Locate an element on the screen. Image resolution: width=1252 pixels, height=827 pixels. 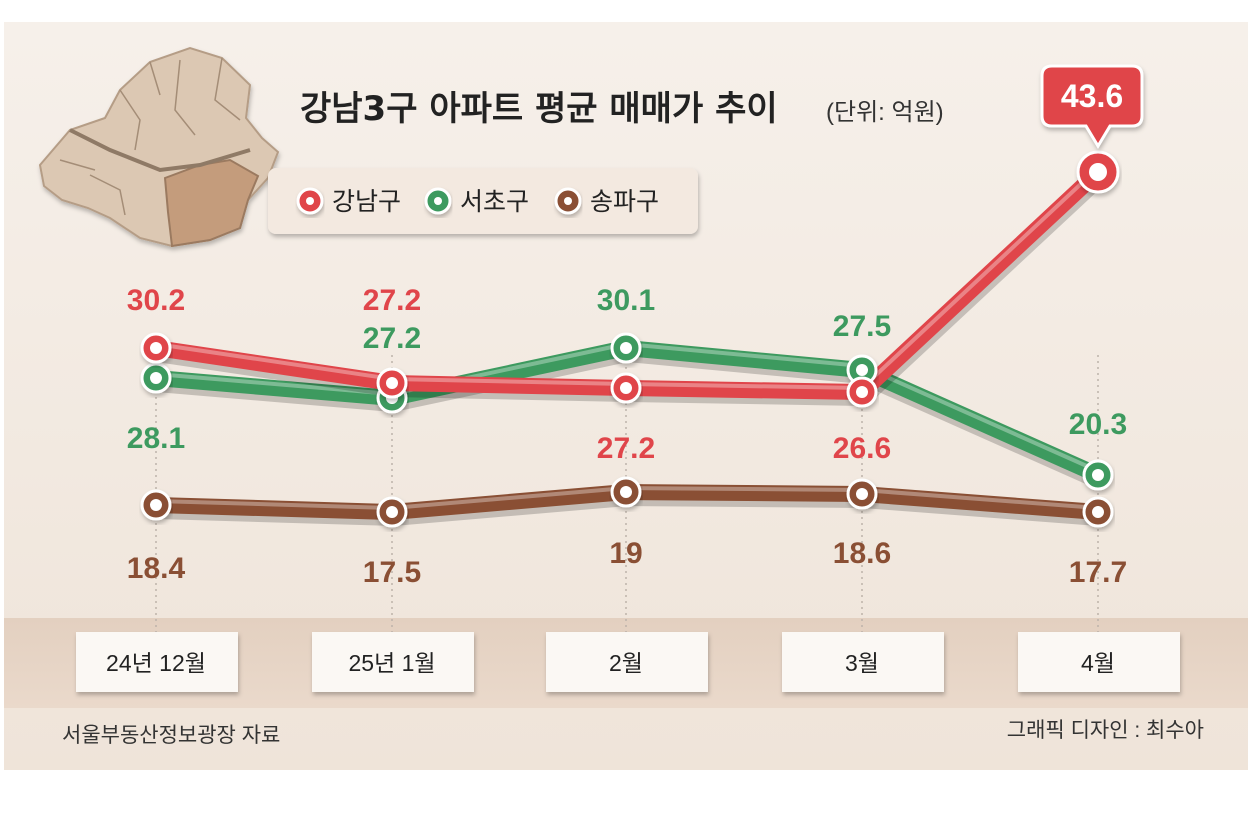
value-label: 18.4 is located at coordinates (156, 568).